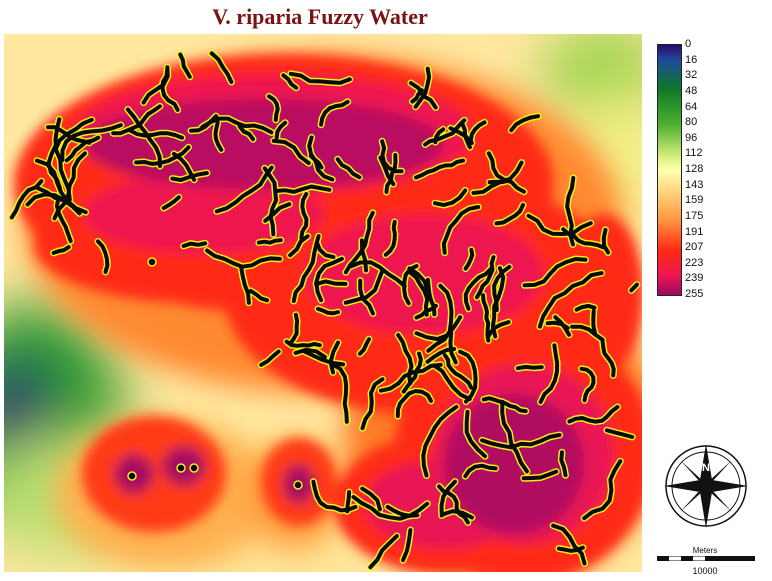 This screenshot has width=772, height=581. What do you see at coordinates (706, 486) in the screenshot?
I see `compass-rose-icon: N` at bounding box center [706, 486].